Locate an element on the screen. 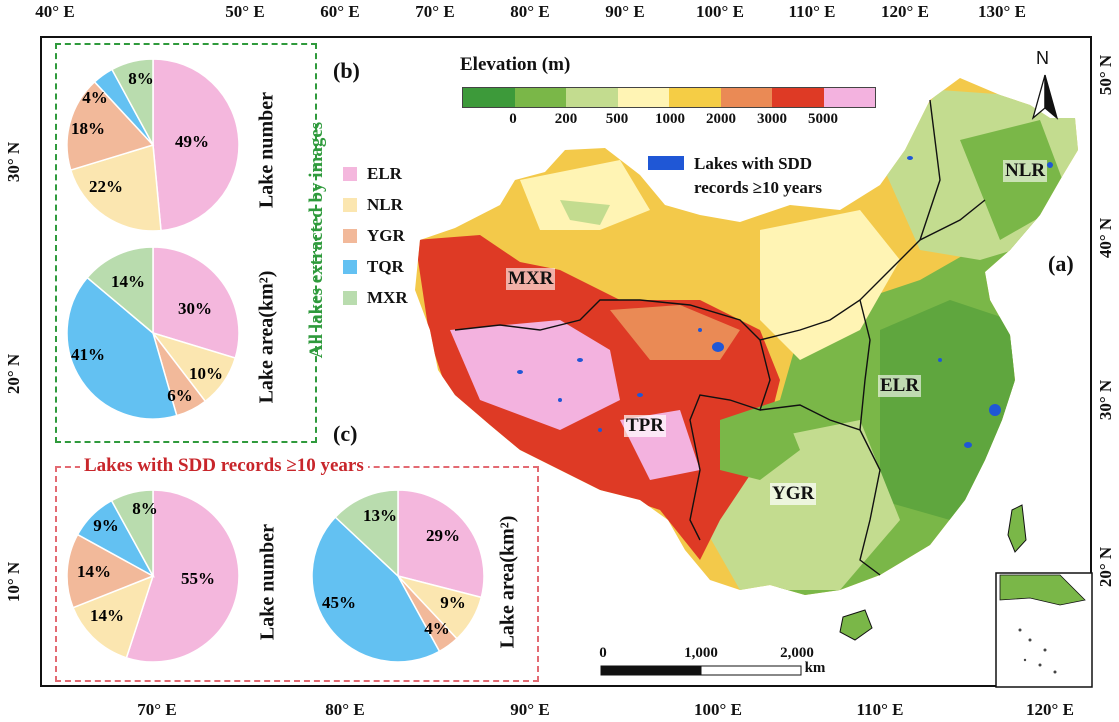 The width and height of the screenshot is (1119, 722). elevation-colorbar is located at coordinates (669, 97).